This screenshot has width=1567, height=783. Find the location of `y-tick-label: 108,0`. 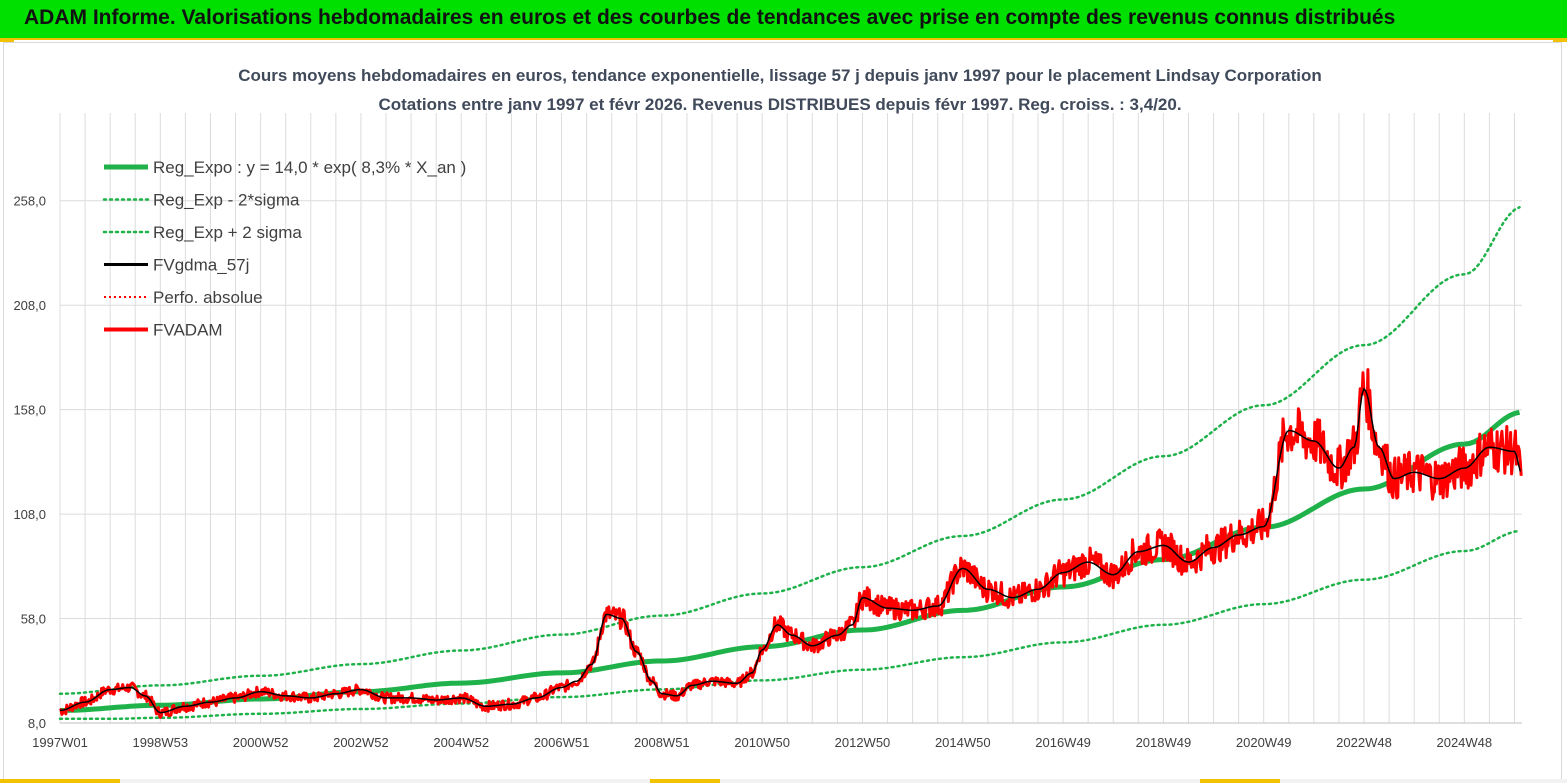

y-tick-label: 108,0 is located at coordinates (29, 514).